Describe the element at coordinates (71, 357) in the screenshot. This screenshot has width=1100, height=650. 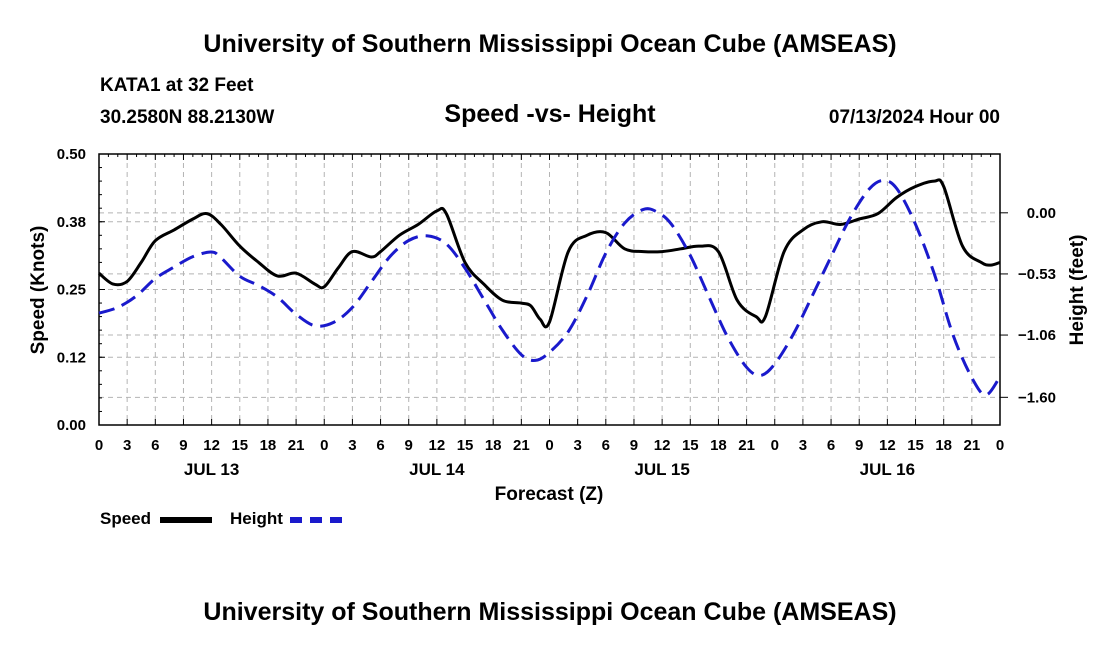
I see `y-left-tick-label: 0.12` at that location.